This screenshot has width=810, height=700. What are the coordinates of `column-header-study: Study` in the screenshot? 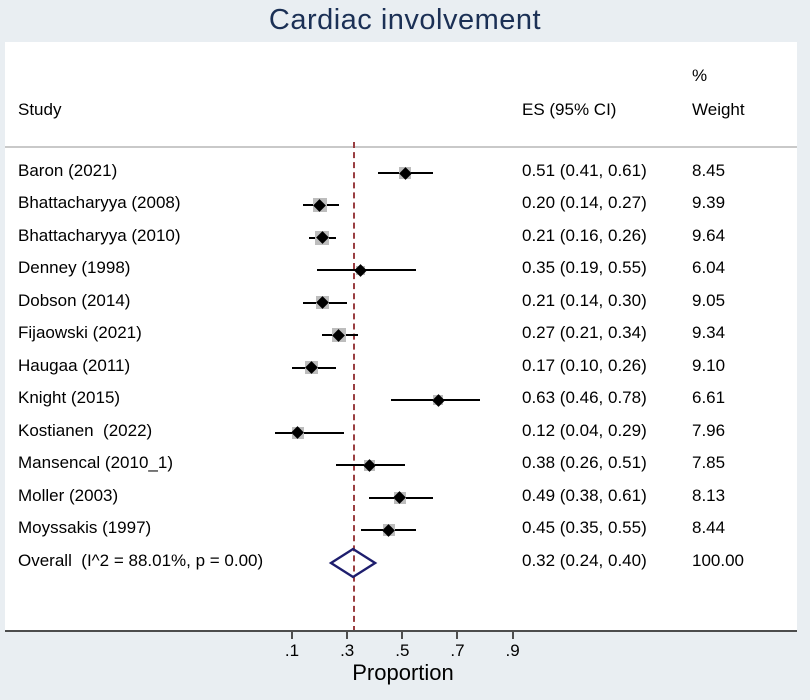 It's located at (40, 109).